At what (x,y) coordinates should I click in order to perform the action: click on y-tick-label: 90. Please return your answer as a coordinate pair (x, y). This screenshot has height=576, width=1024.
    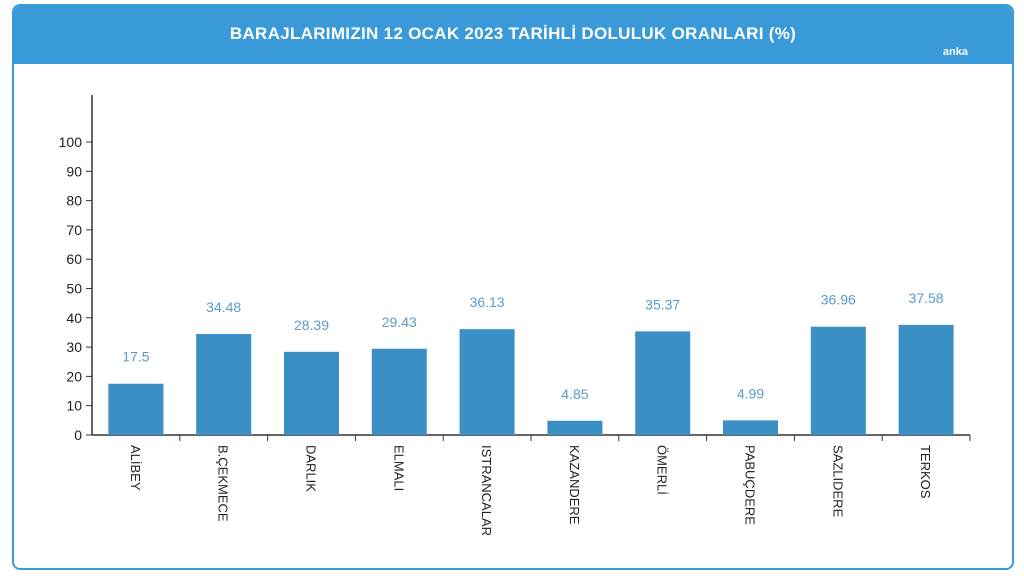
    Looking at the image, I should click on (74, 171).